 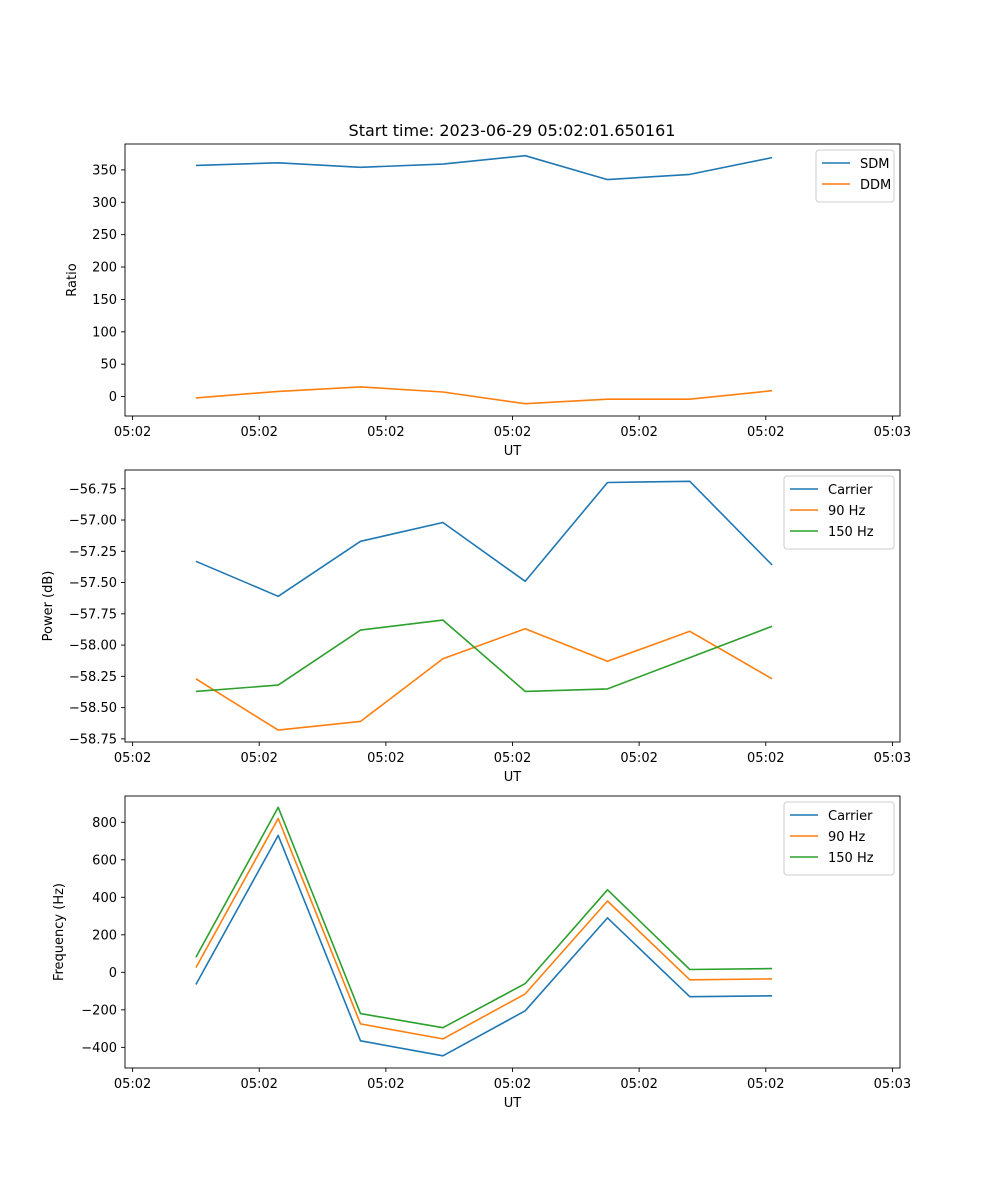 What do you see at coordinates (512, 130) in the screenshot?
I see `figure-title: Start time: 2023-06-29 05:02:01.650161` at bounding box center [512, 130].